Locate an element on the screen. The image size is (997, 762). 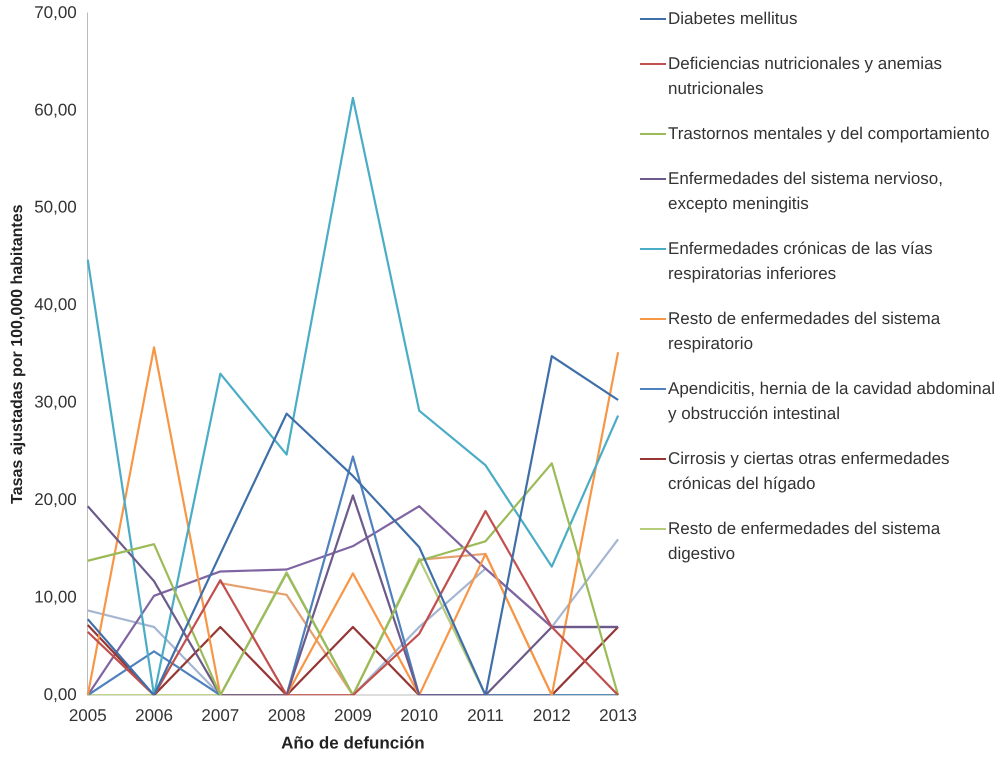
legend-label: Resto de enfermedades del sistema digestivo is located at coordinates (805, 541).